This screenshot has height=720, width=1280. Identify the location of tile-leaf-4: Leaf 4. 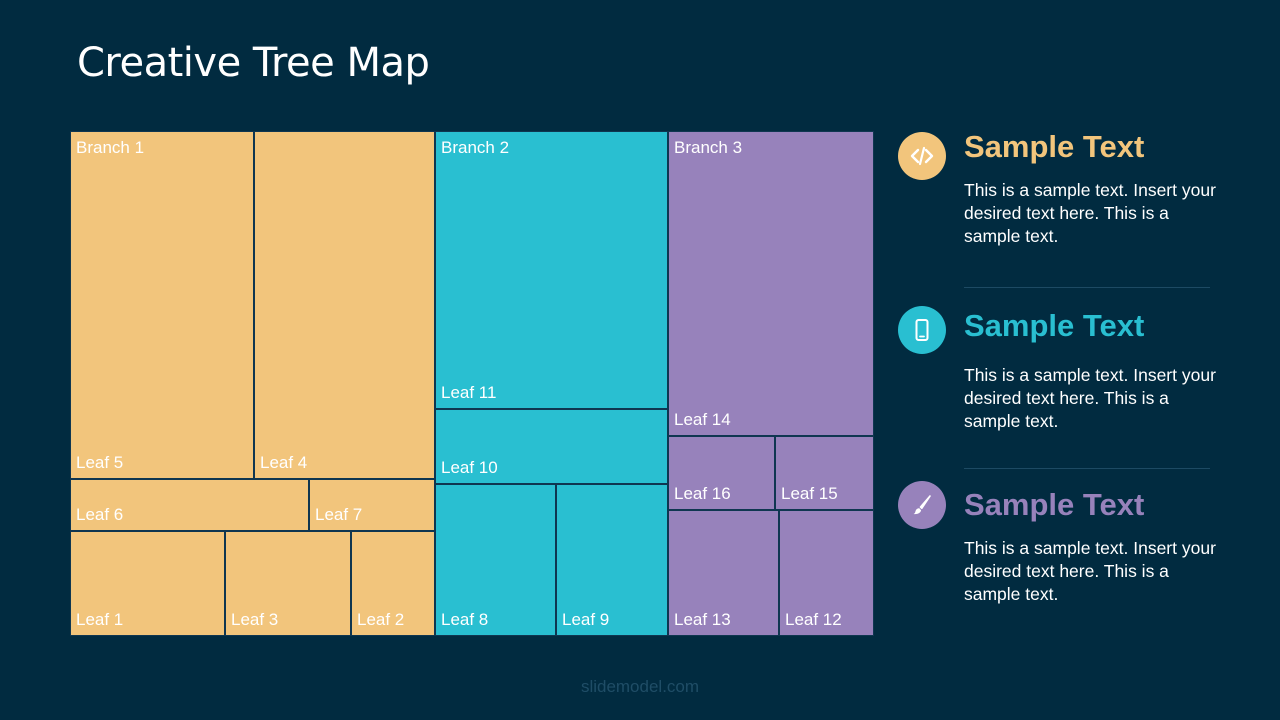
(344, 305).